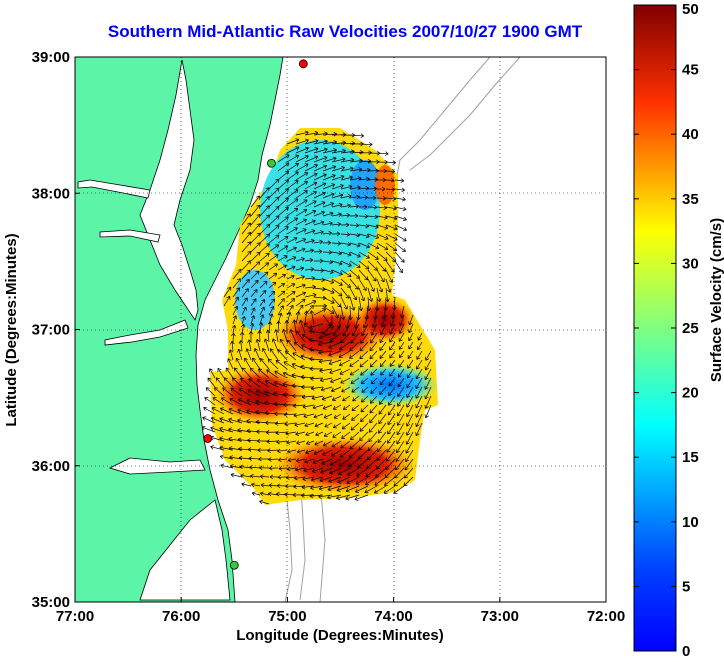 The image size is (724, 659). Describe the element at coordinates (690, 522) in the screenshot. I see `colorbar-tick-label: 10` at that location.